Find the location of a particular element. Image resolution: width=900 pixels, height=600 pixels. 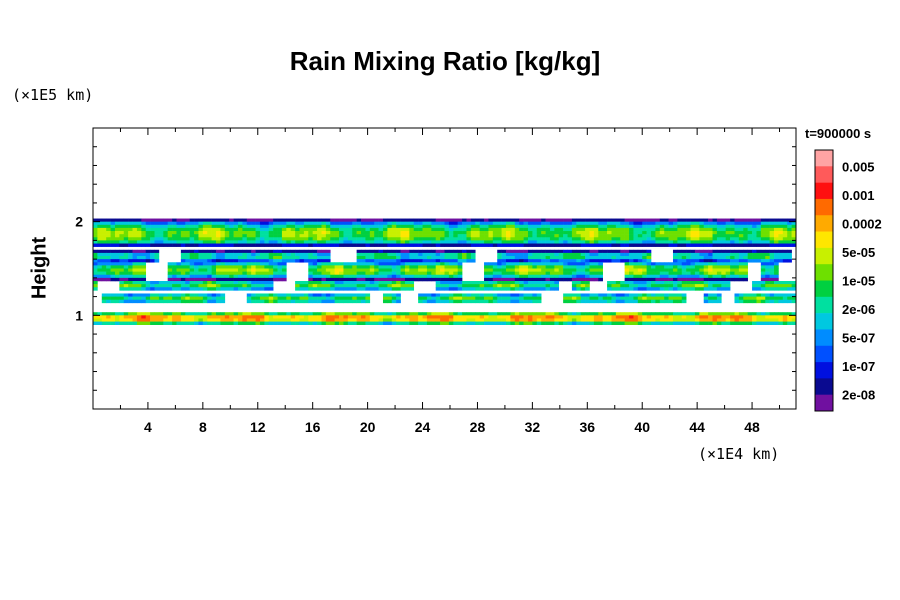

colorbar-label: 0.005 is located at coordinates (858, 166).